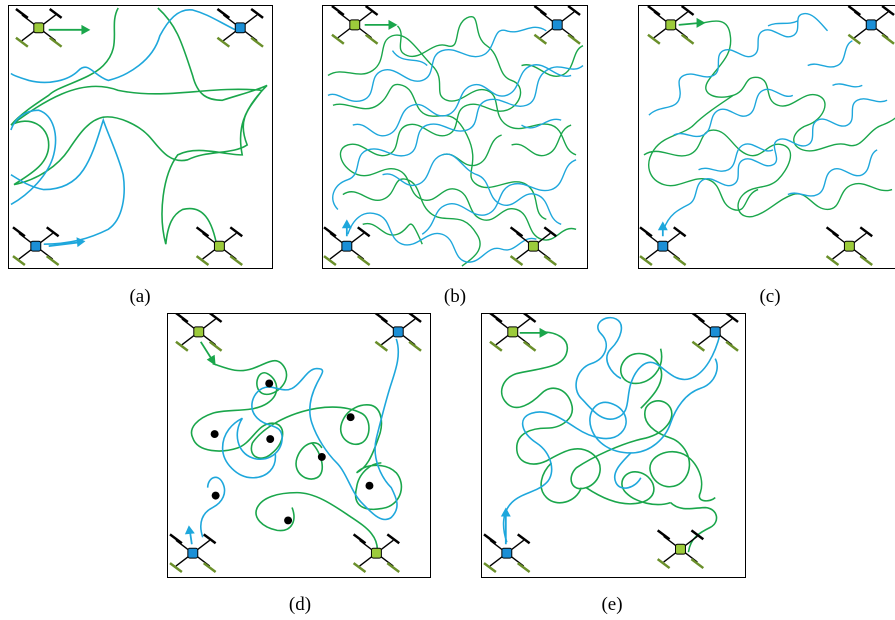 The height and width of the screenshot is (620, 895). I want to click on panel-a, so click(140, 137).